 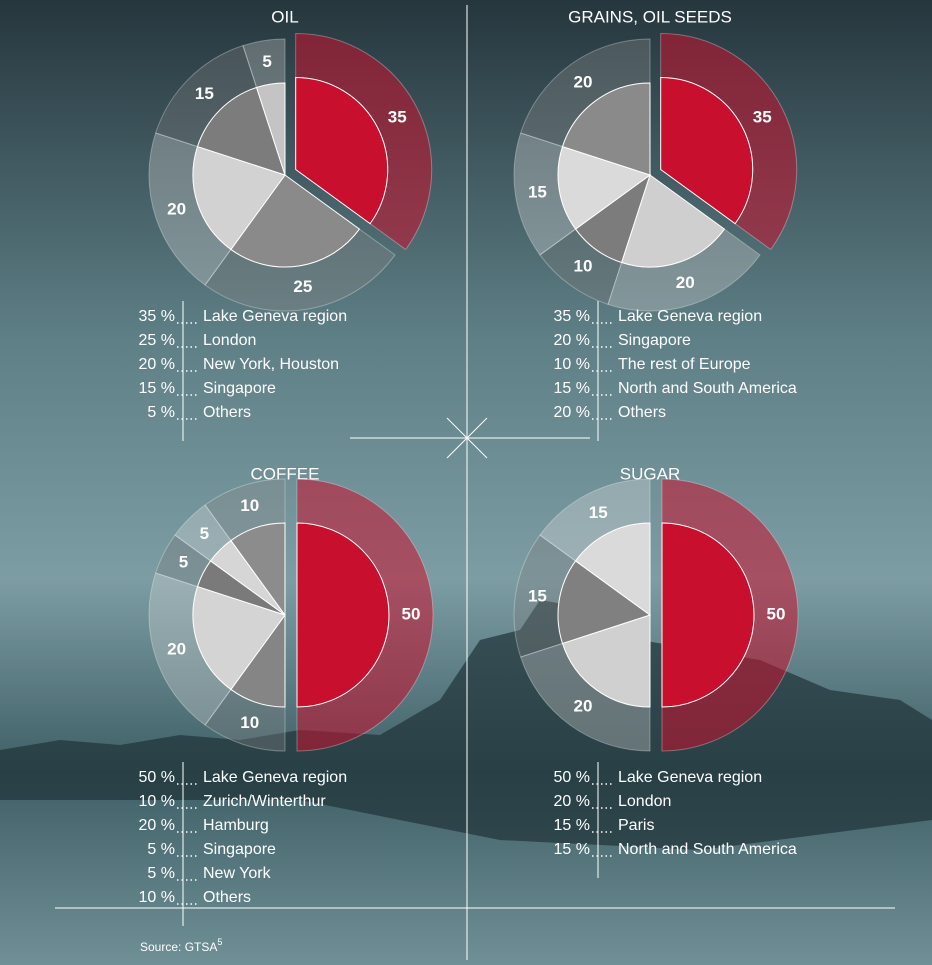 I want to click on legend-label: New York, so click(x=237, y=873).